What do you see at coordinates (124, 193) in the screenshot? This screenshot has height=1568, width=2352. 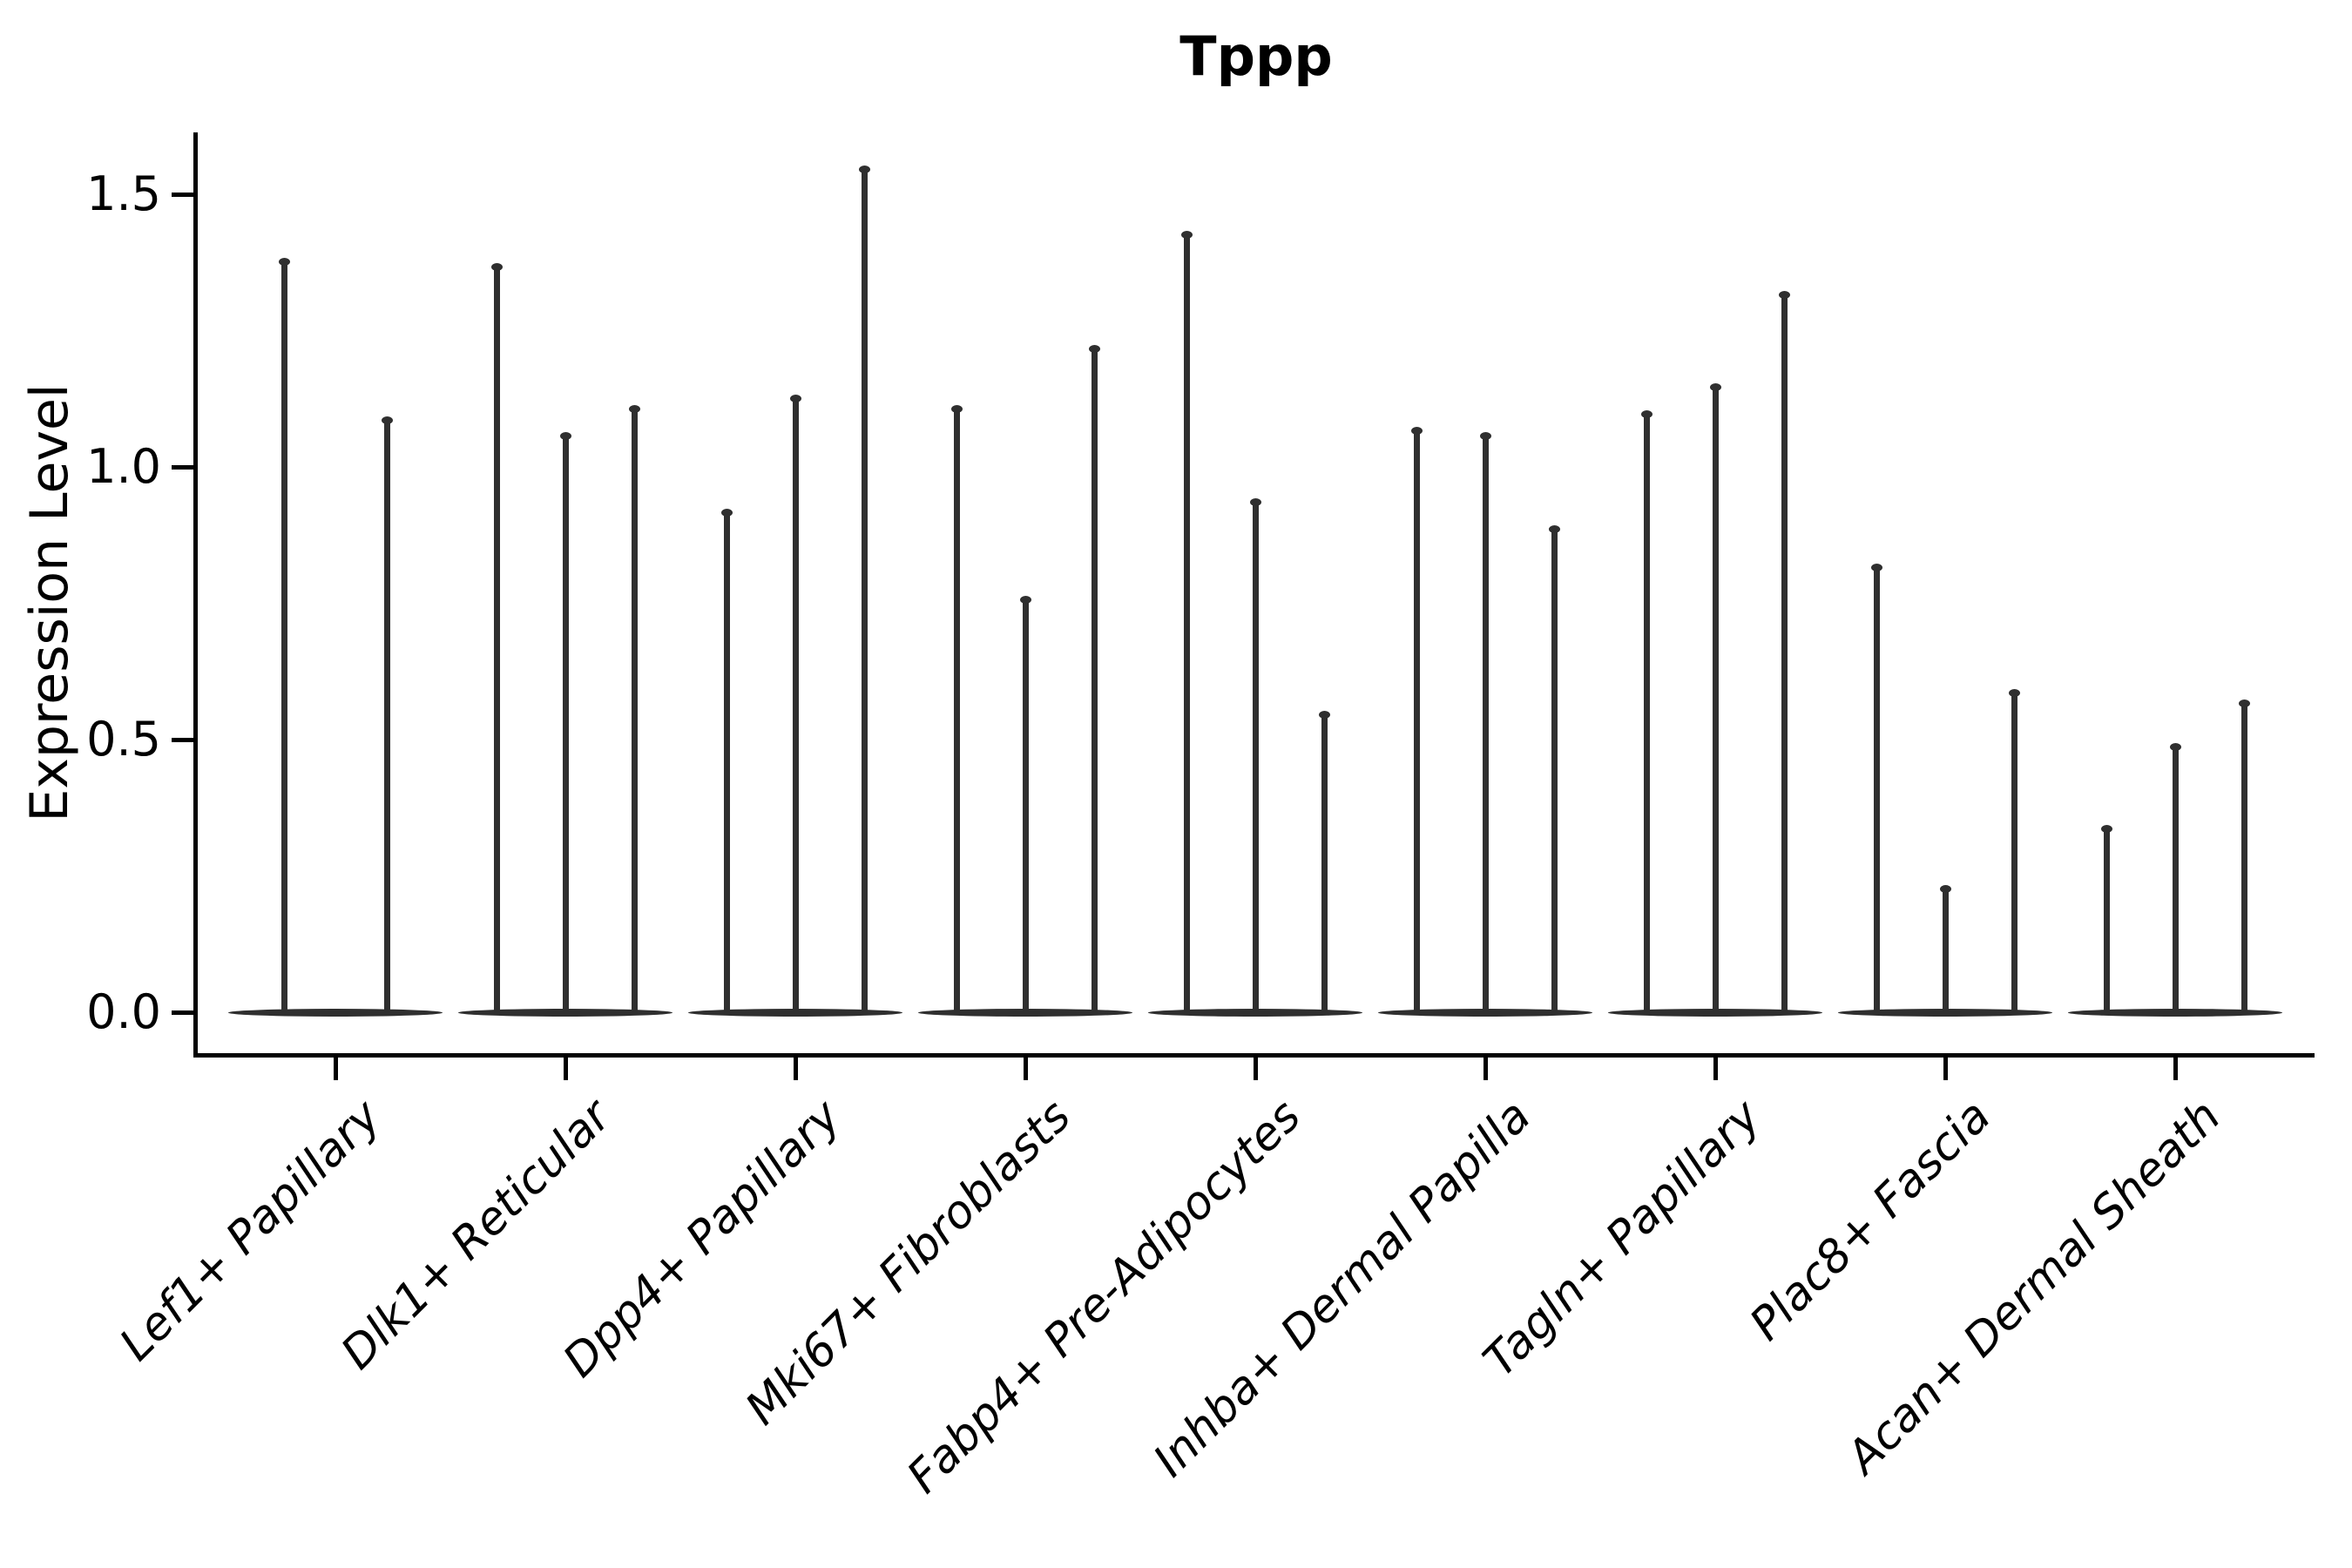 I see `y-tick-label: 1.5` at bounding box center [124, 193].